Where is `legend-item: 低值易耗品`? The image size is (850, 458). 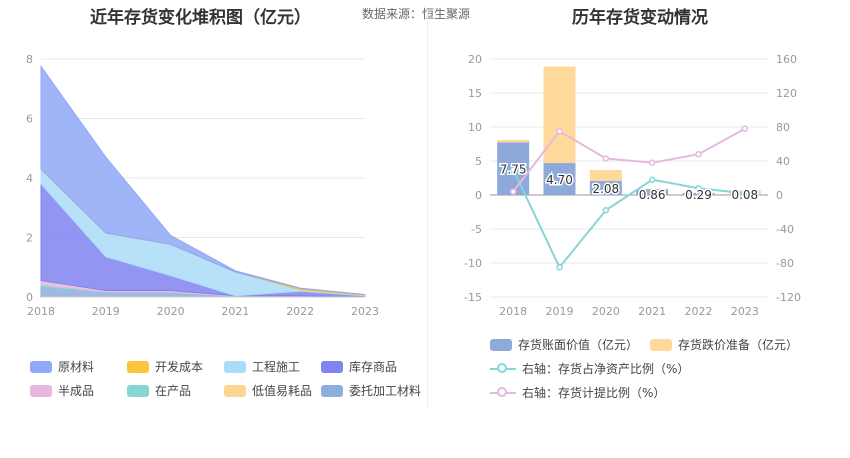
legend-item: 低值易耗品 is located at coordinates (268, 390).